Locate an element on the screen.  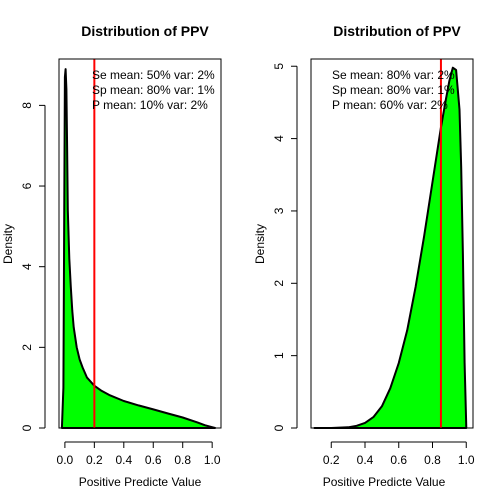
y-tick-label: 1 is located at coordinates (279, 355).